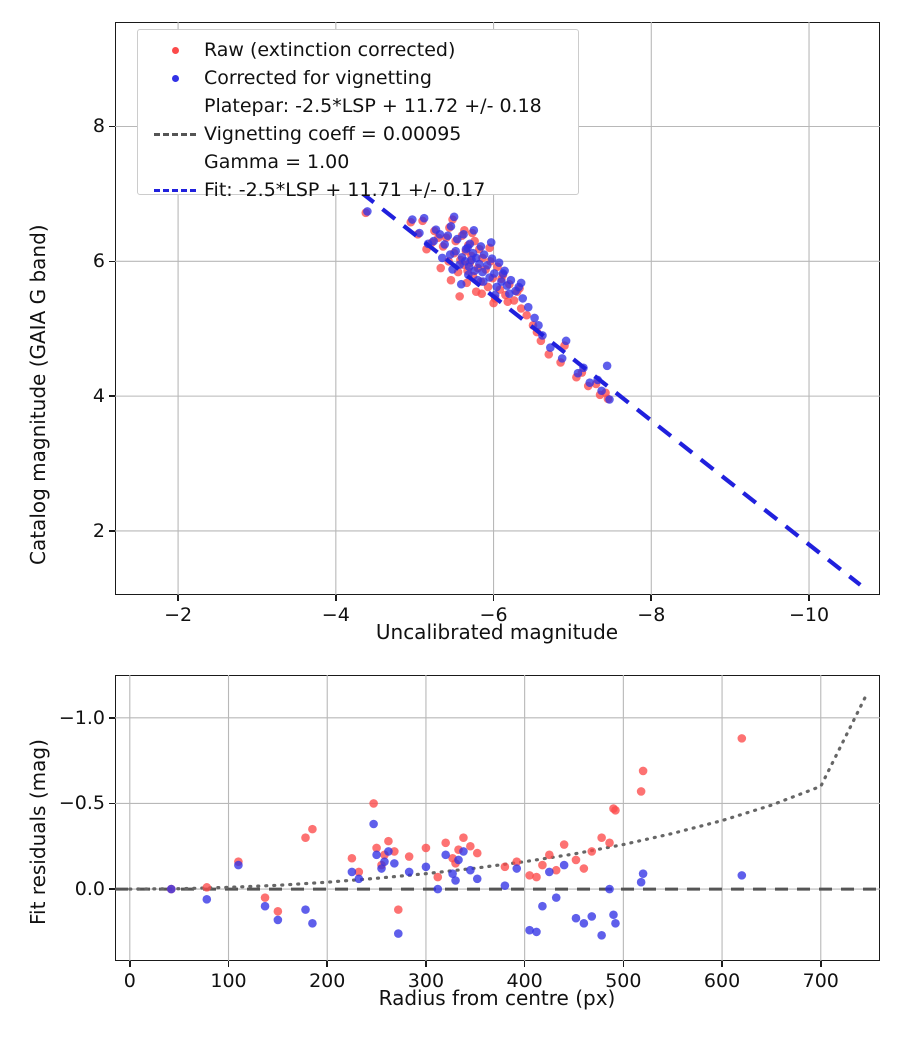 This screenshot has height=1050, width=900. Describe the element at coordinates (330, 50) in the screenshot. I see `legend-label-raw: Raw (extinction corrected)` at that location.